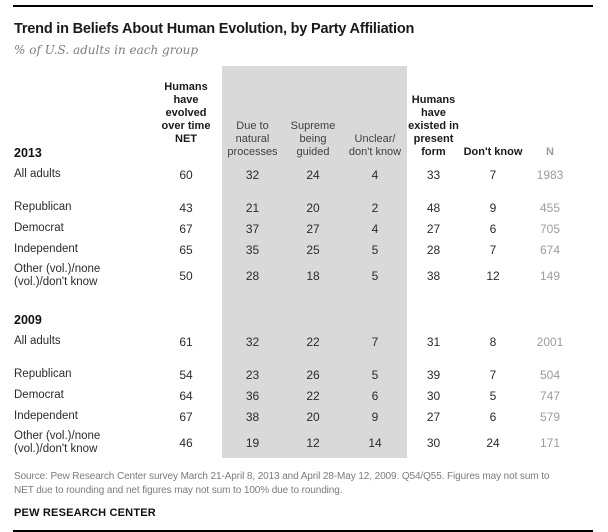  Describe the element at coordinates (550, 374) in the screenshot. I see `n-cell: 504` at that location.